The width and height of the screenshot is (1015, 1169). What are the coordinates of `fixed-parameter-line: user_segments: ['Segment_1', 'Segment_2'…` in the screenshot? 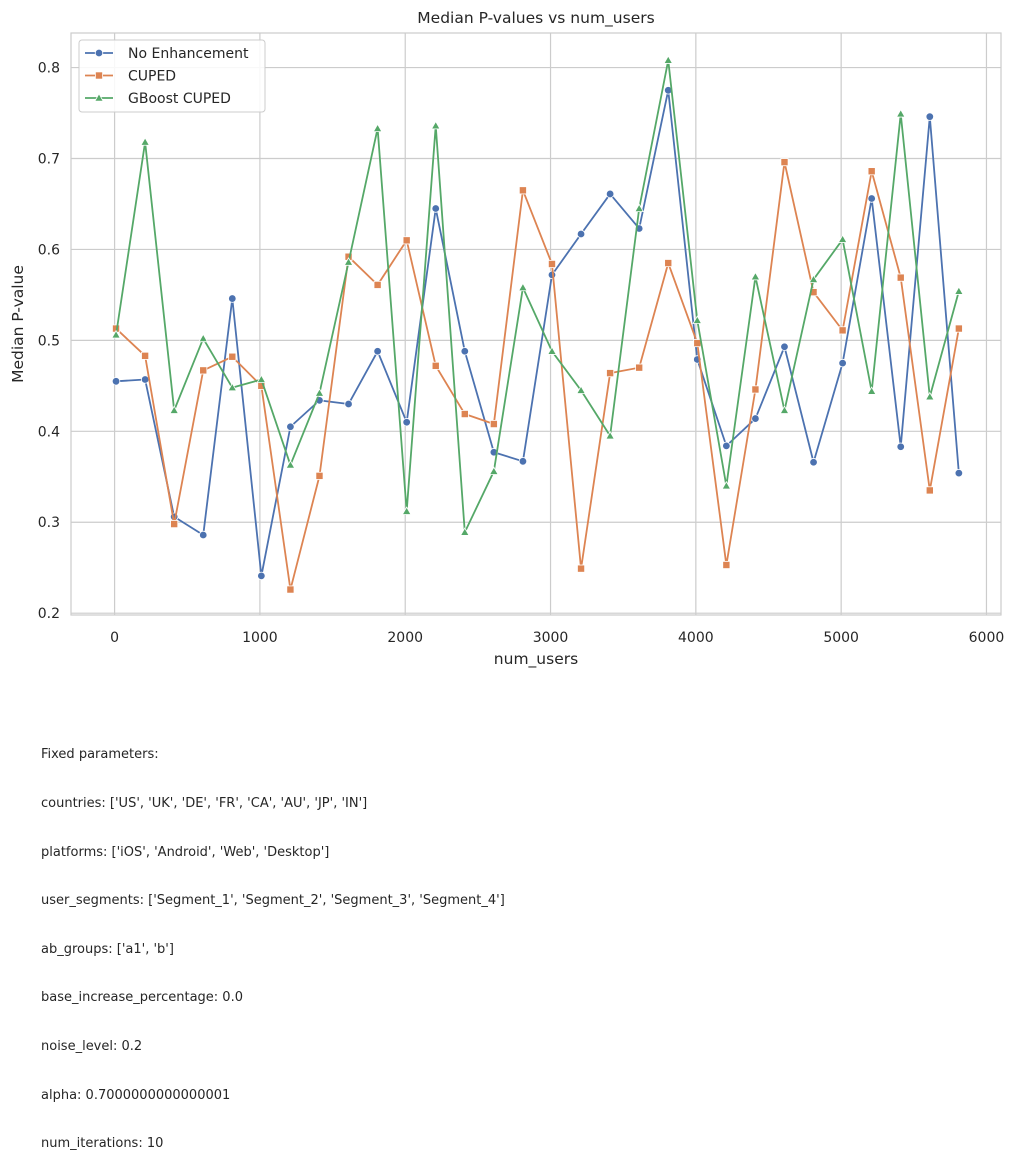 It's located at (273, 901).